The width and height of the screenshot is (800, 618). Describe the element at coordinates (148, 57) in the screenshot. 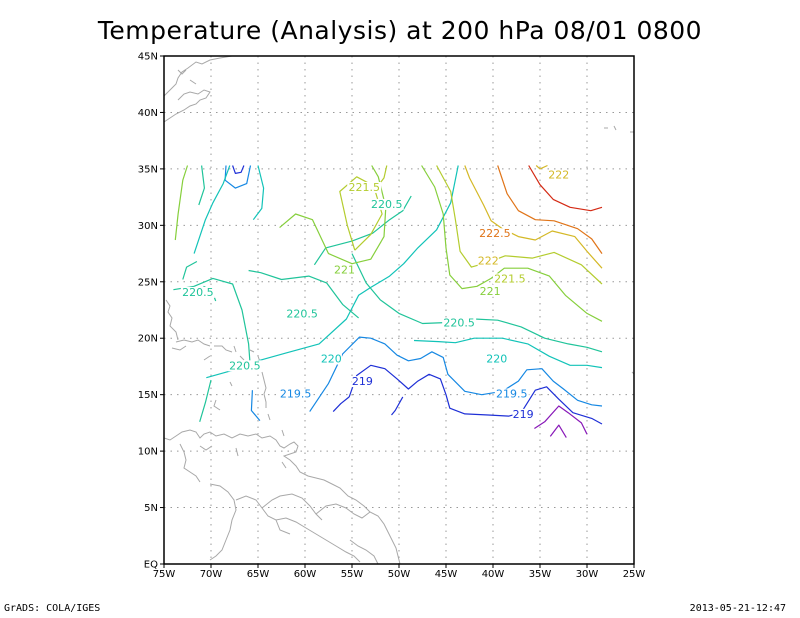

I see `lat-tick-label: 45N` at that location.